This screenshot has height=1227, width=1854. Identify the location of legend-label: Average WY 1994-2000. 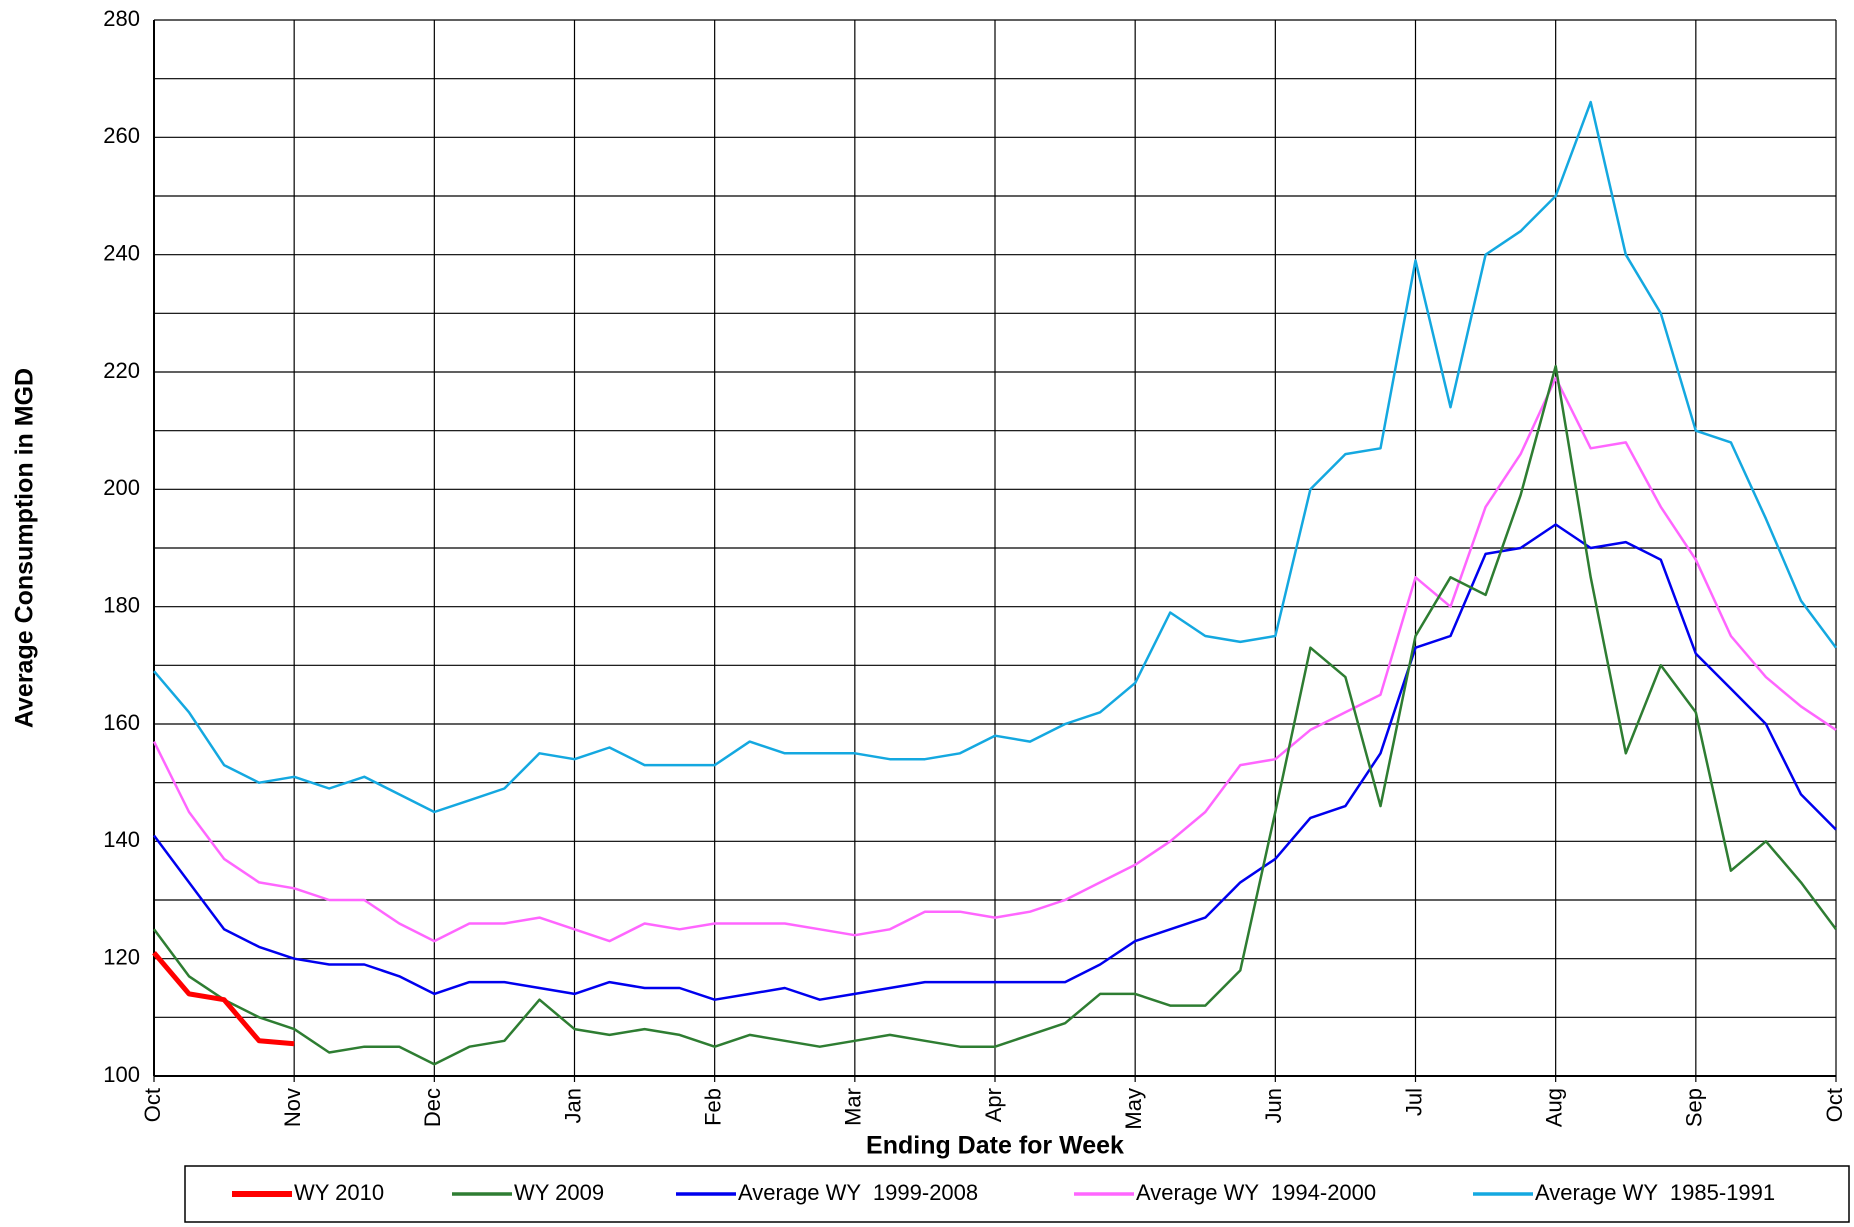
(1256, 1192).